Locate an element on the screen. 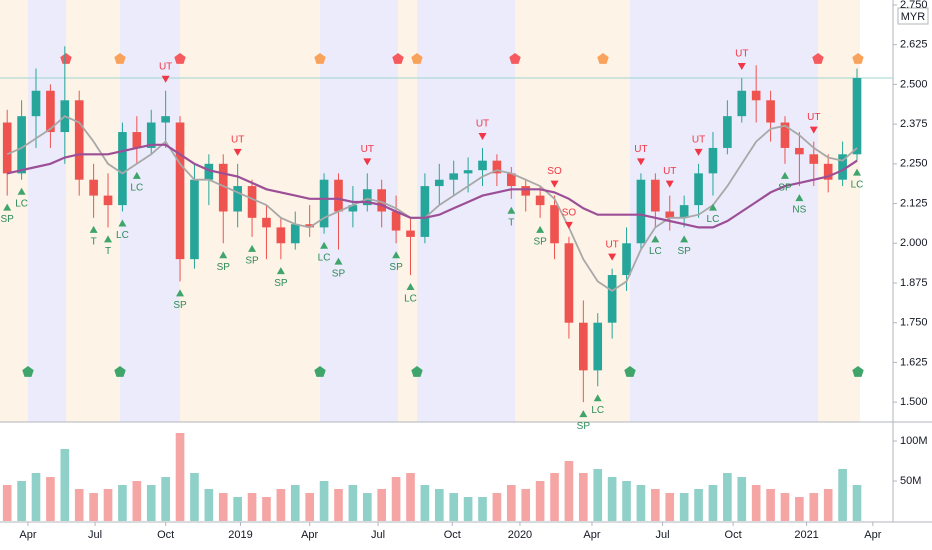 The image size is (932, 550). signal-label: NS is located at coordinates (799, 210).